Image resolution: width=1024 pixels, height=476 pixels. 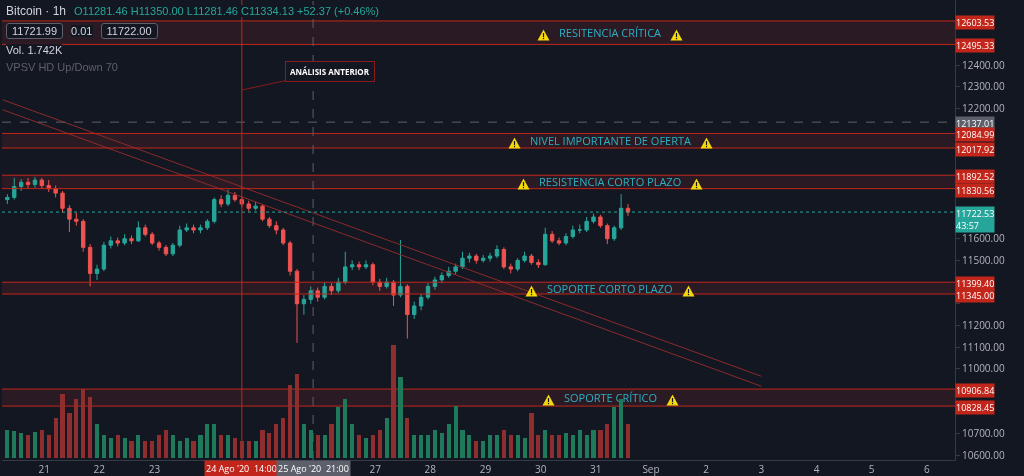 What do you see at coordinates (227, 11) in the screenshot?
I see `annotation: O11281.46 H11350.00 L11281.46 C11334.13 +52.37 (+0.46%)` at bounding box center [227, 11].